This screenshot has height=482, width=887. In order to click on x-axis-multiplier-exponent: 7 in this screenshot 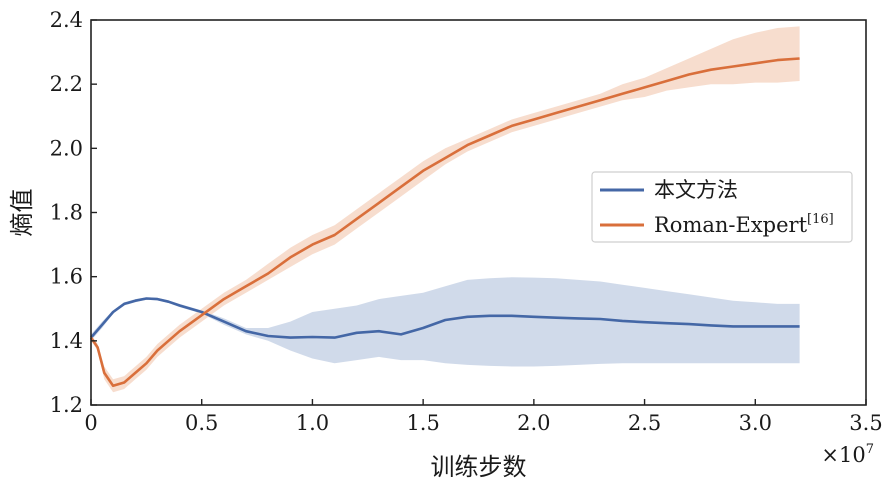, I will do `click(870, 449)`.